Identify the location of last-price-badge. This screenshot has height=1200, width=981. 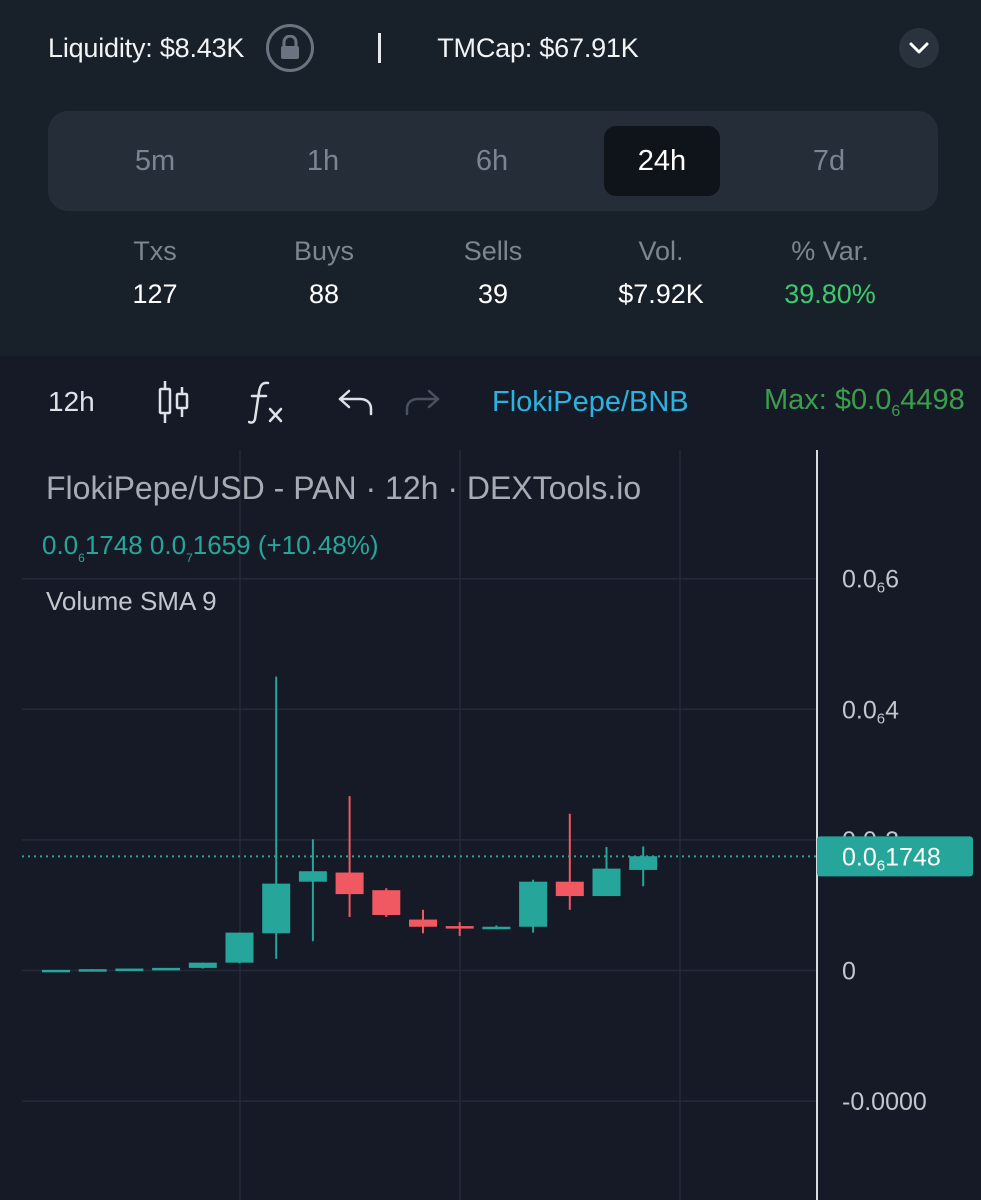
(895, 856).